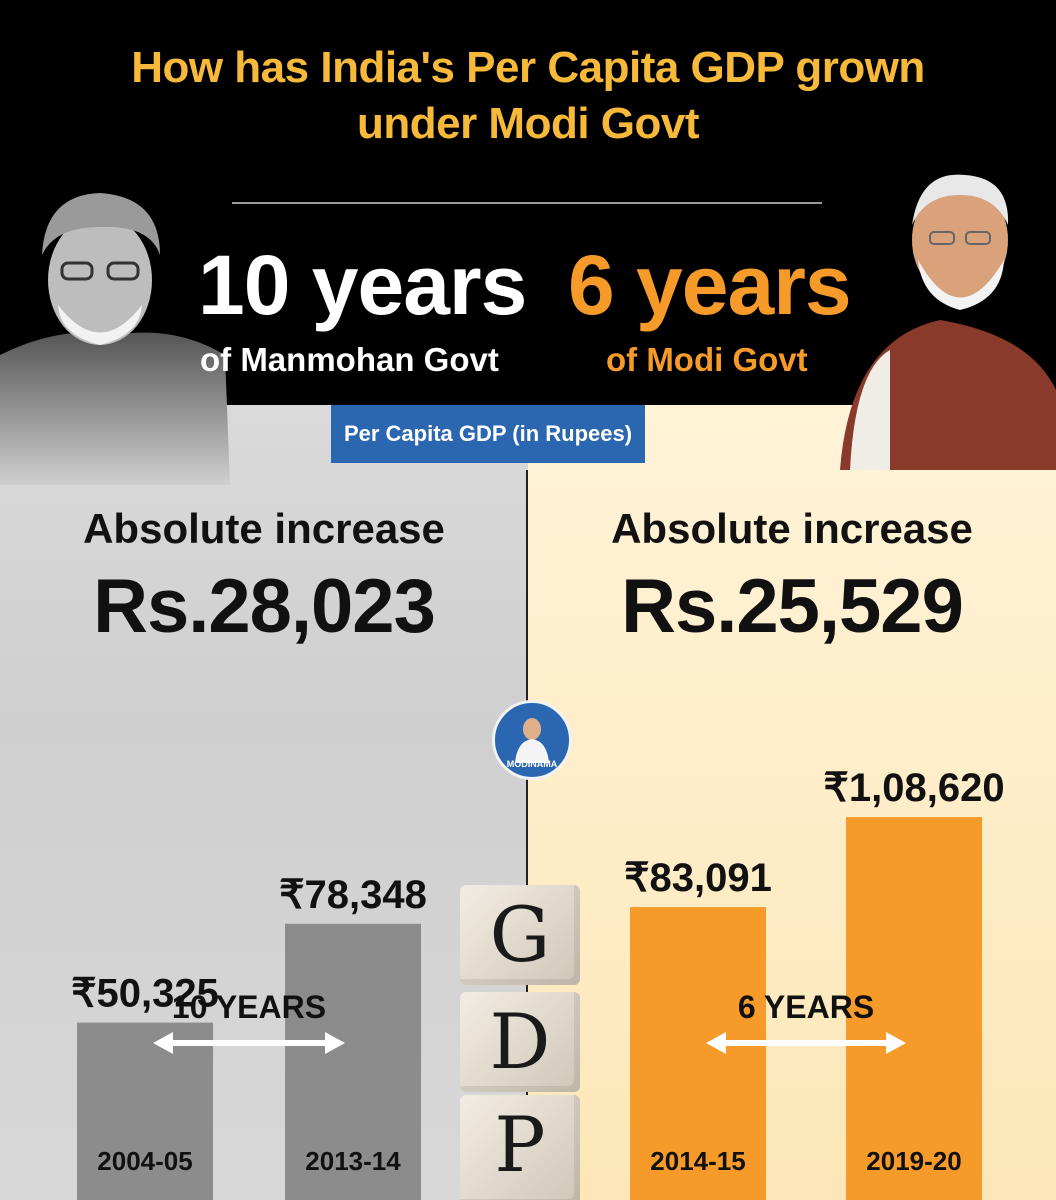 The image size is (1056, 1200). What do you see at coordinates (527, 835) in the screenshot?
I see `center-divider` at bounding box center [527, 835].